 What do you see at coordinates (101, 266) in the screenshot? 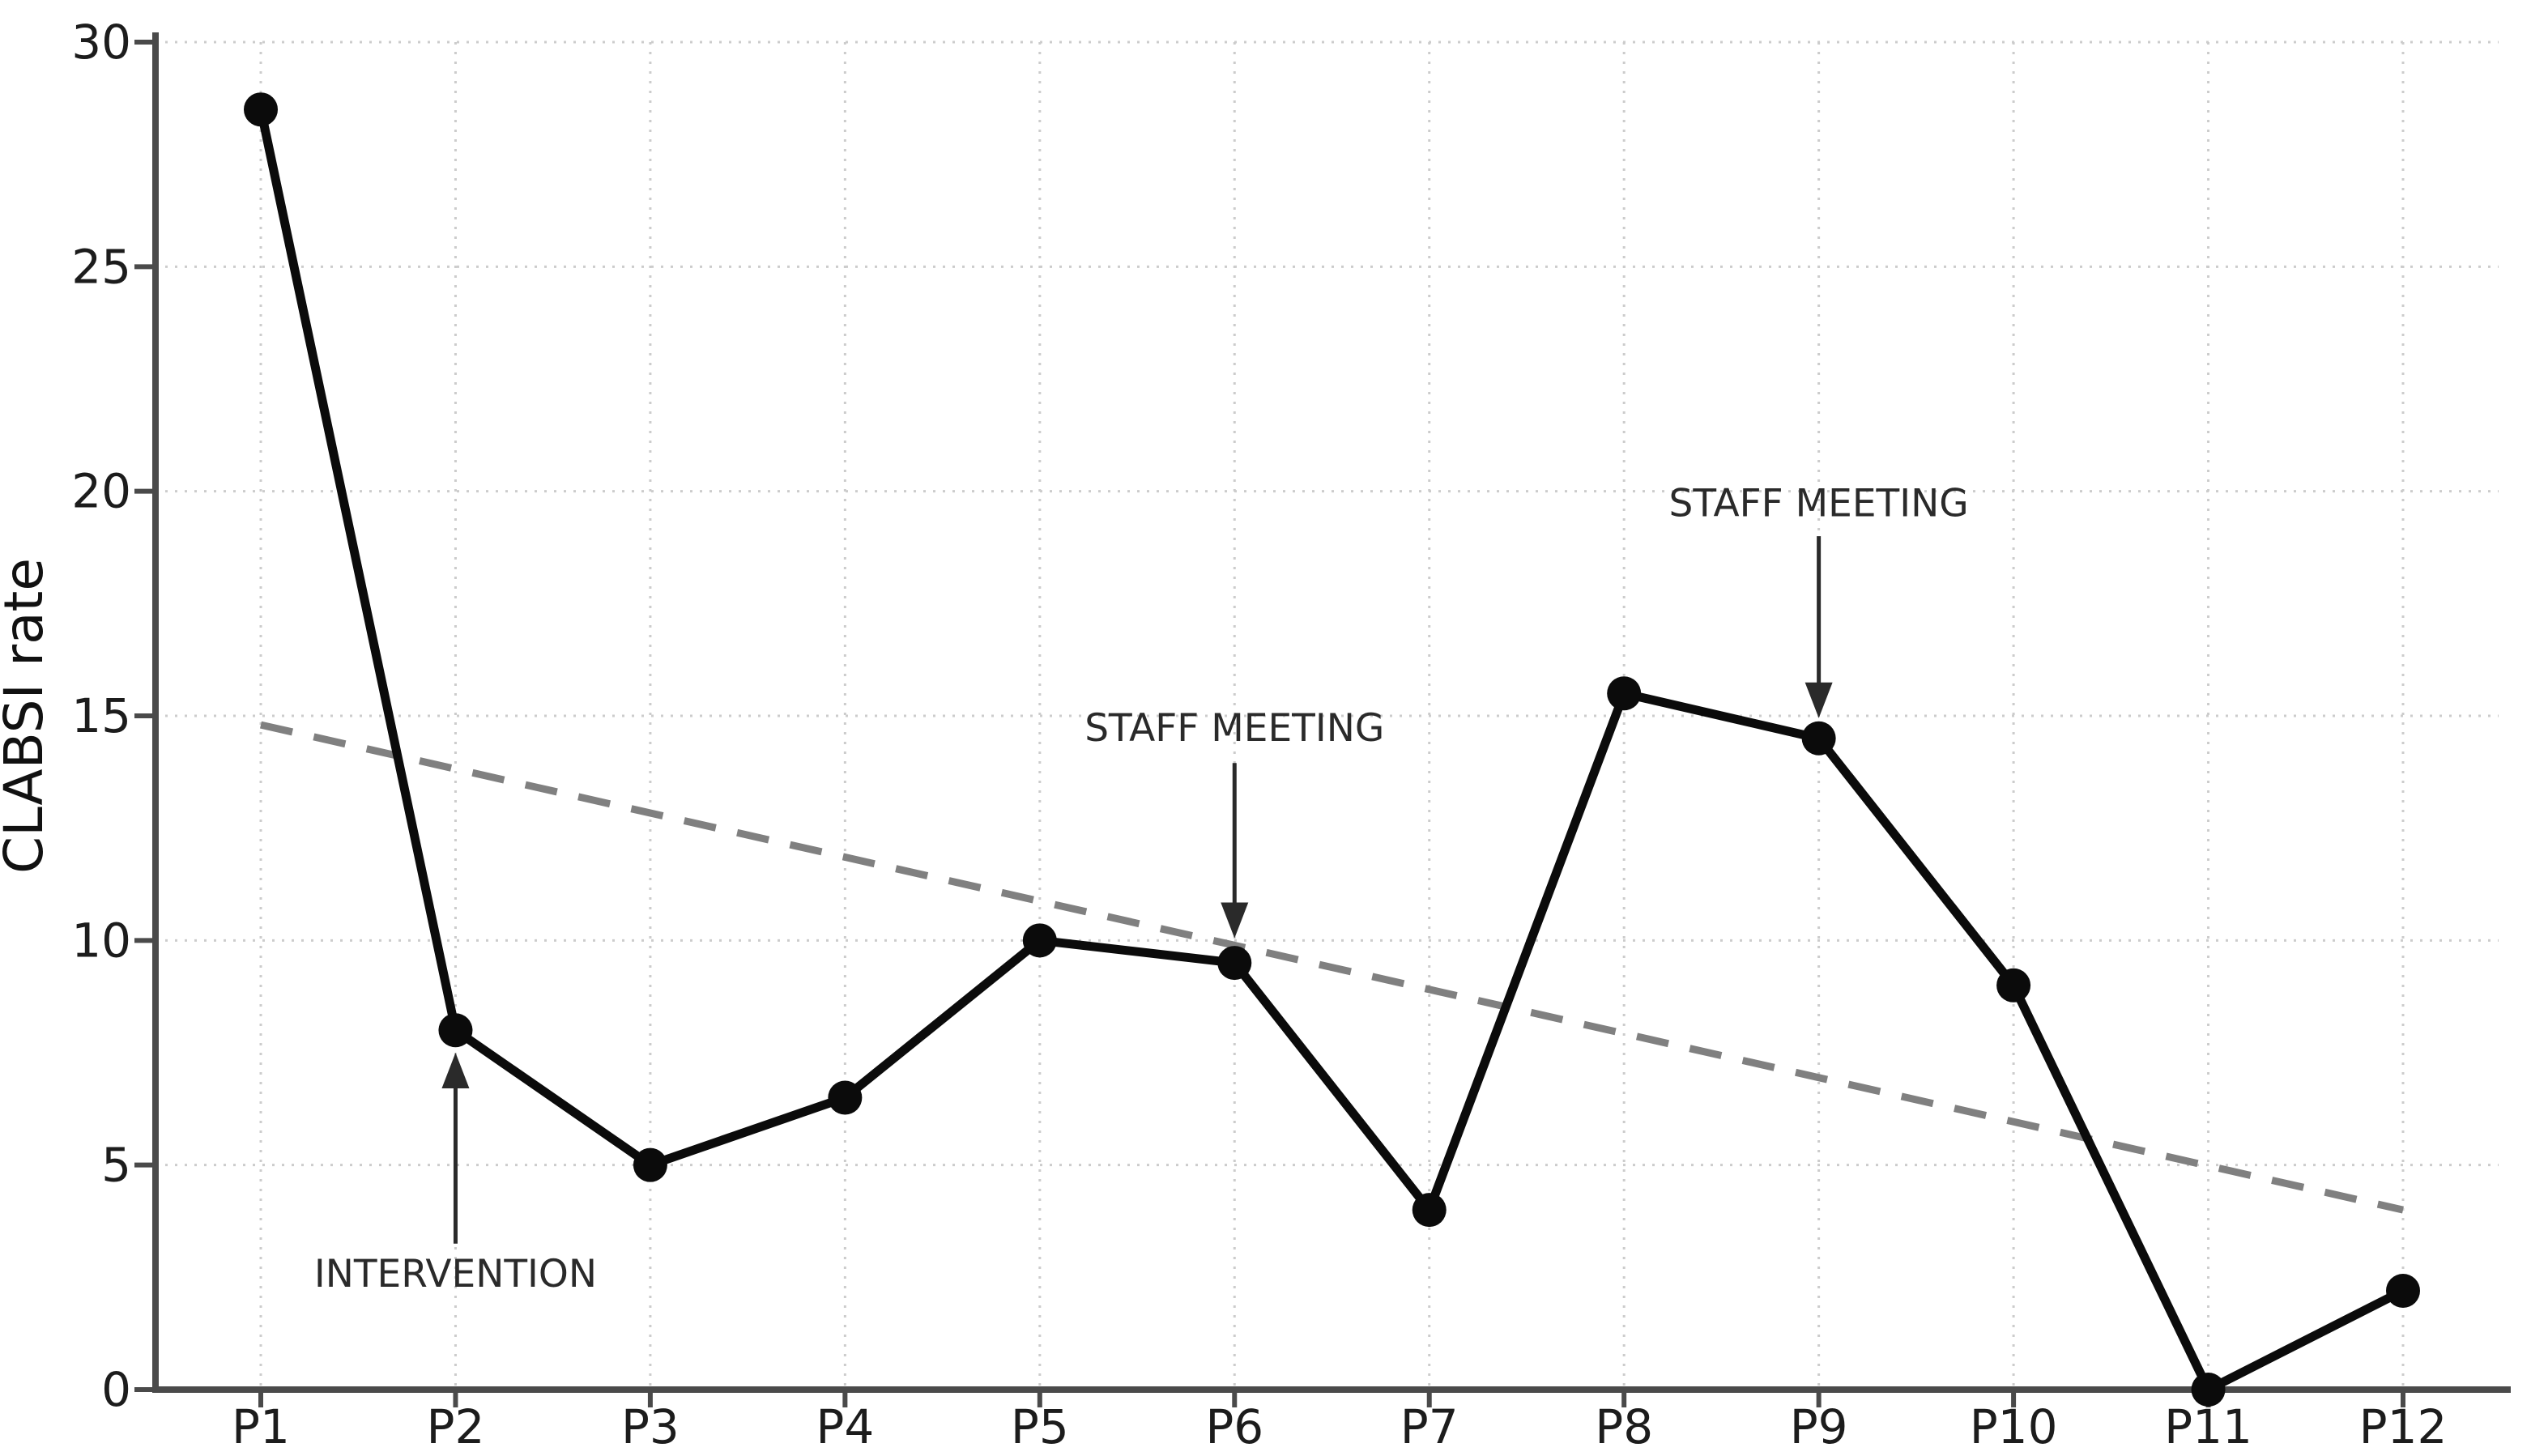
I see `y-tick-label: 25` at bounding box center [101, 266].